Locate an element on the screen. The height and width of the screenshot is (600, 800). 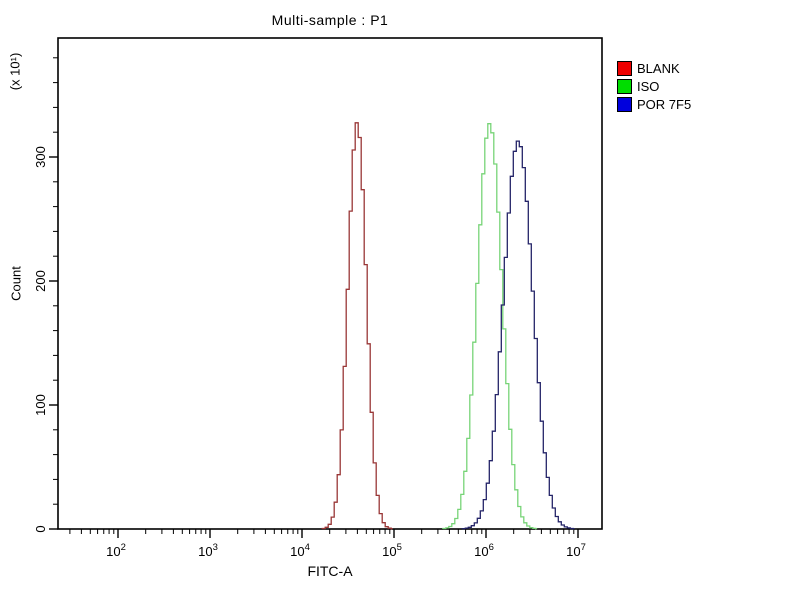
y-tick-label: 200 is located at coordinates (40, 281).